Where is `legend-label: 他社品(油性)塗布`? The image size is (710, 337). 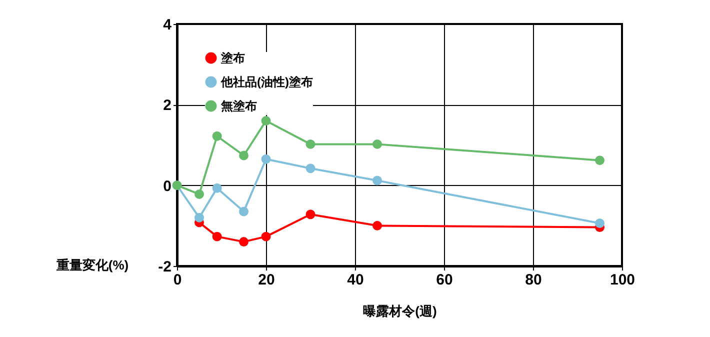
legend-label: 他社品(油性)塗布 is located at coordinates (266, 82).